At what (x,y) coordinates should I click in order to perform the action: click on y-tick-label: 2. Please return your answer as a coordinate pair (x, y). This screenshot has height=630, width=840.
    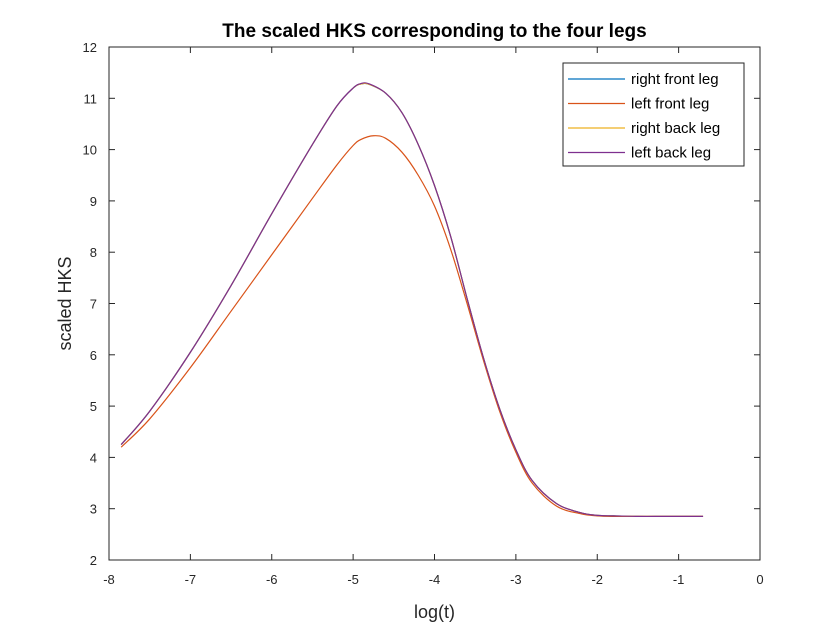
    Looking at the image, I should click on (93, 560).